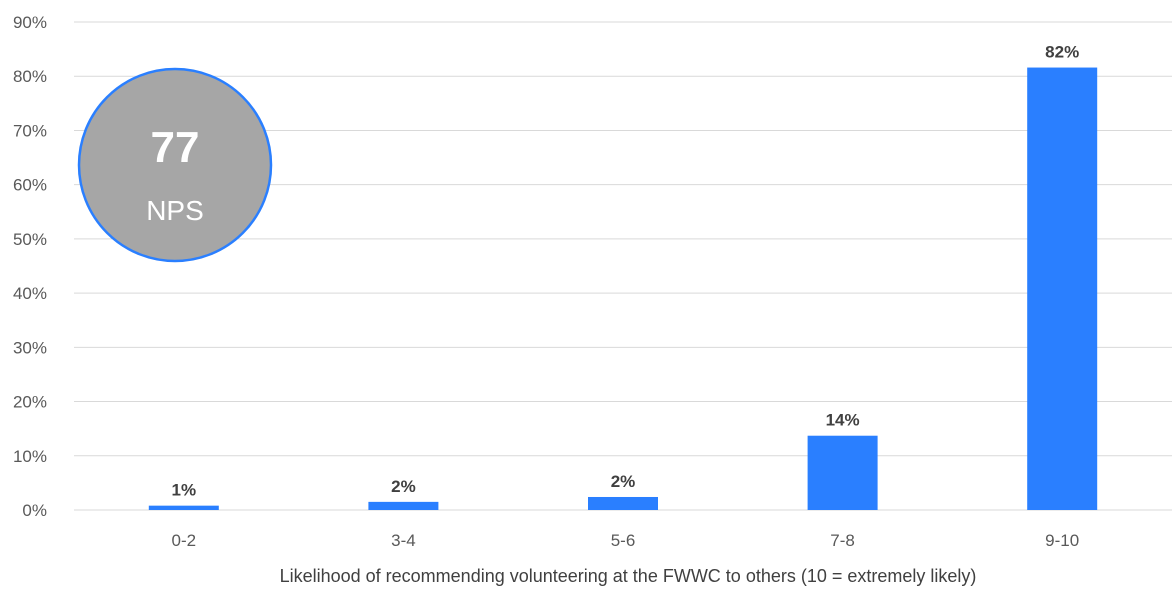  I want to click on x-tick-label: 0-2, so click(184, 540).